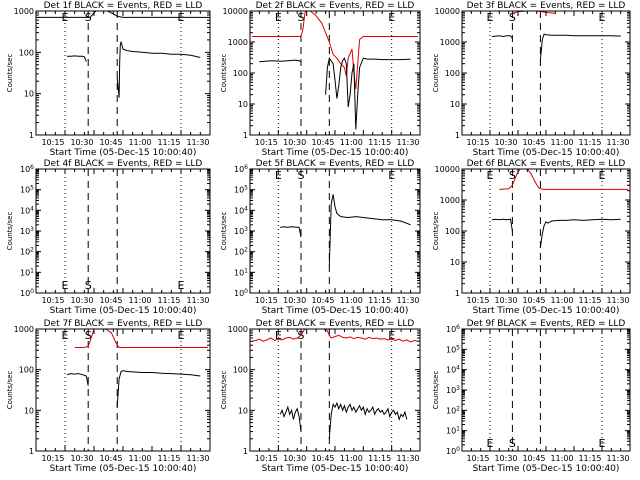 Image resolution: width=640 pixels, height=480 pixels. What do you see at coordinates (546, 6) in the screenshot?
I see `panel-title: Det 3f BLACK = Events, RED = LLD` at bounding box center [546, 6].